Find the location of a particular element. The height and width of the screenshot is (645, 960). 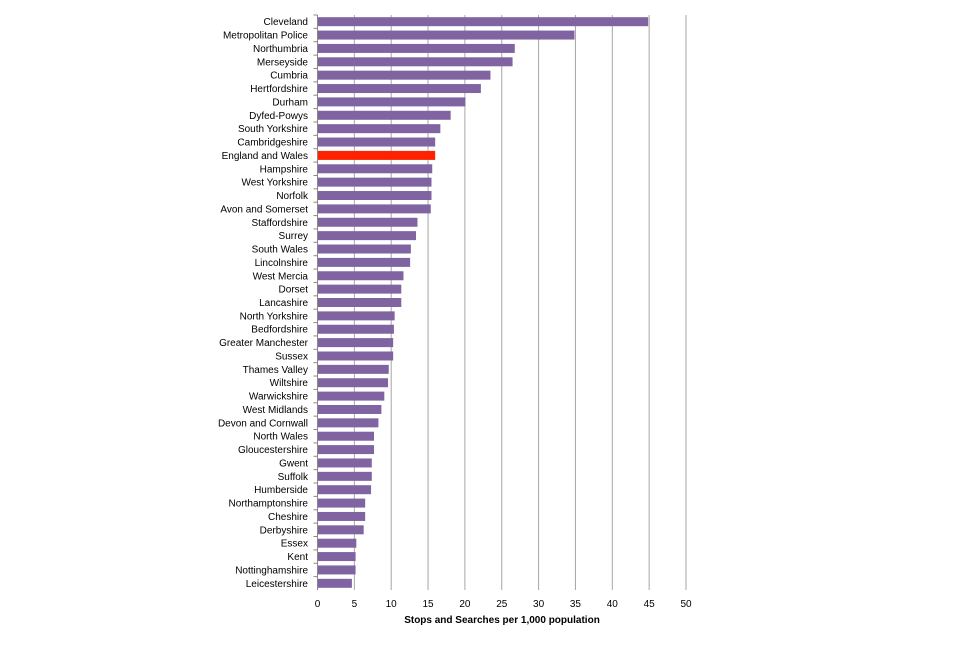

category-label: West Mercia is located at coordinates (281, 276).